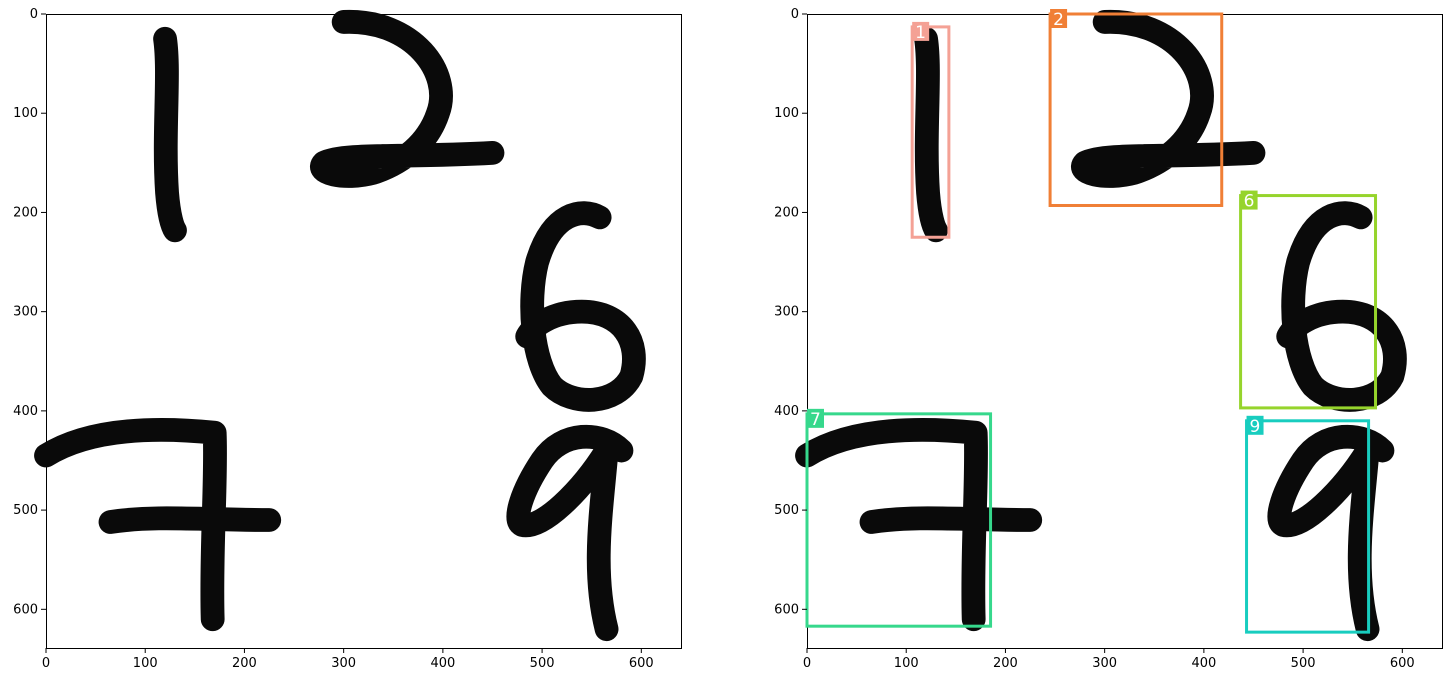 The height and width of the screenshot is (684, 1451). I want to click on box-label-9: 9, so click(1255, 427).